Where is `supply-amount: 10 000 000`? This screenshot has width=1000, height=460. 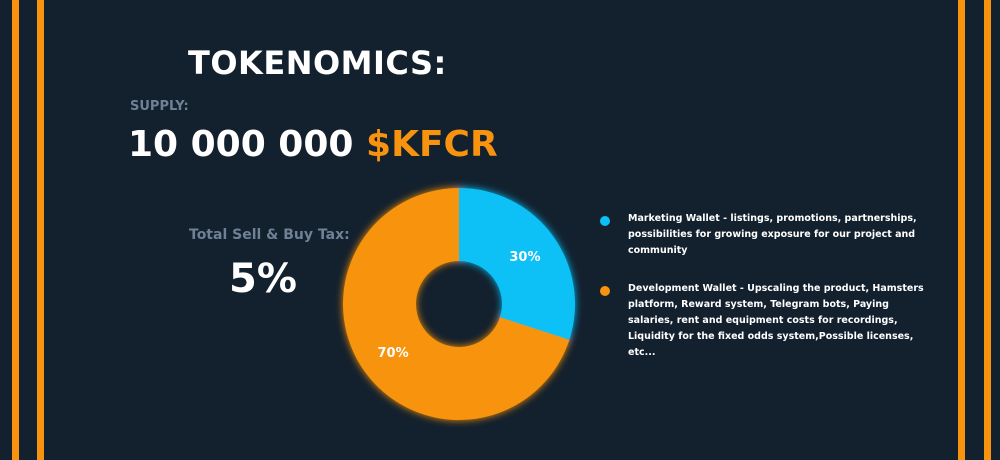
supply-amount: 10 000 000 is located at coordinates (241, 144).